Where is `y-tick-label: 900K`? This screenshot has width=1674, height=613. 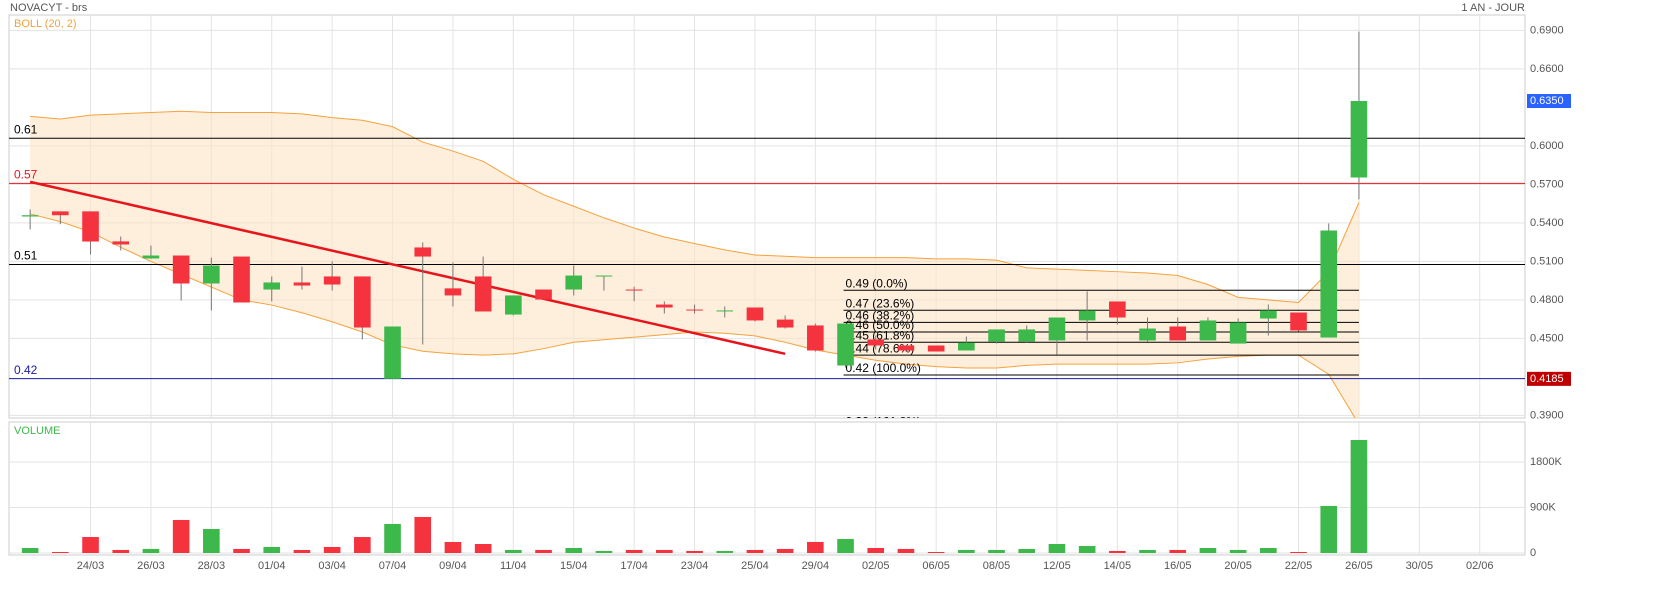
y-tick-label: 900K is located at coordinates (1543, 507).